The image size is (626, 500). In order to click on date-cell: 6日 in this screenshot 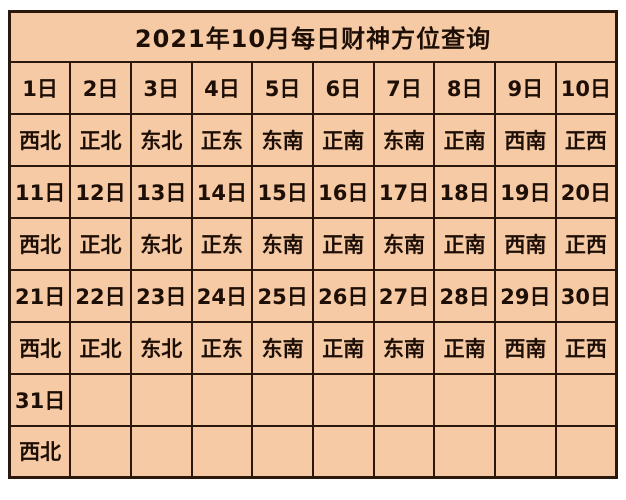, I will do `click(343, 87)`.